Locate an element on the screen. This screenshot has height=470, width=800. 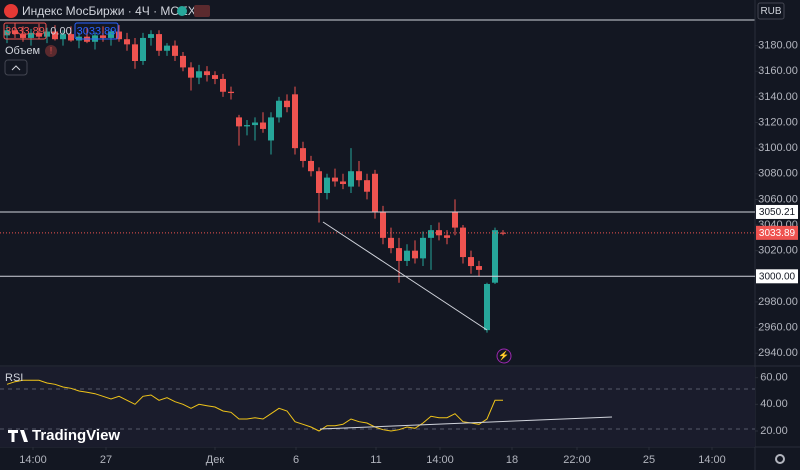
x-tick-label: 25 is located at coordinates (649, 460).